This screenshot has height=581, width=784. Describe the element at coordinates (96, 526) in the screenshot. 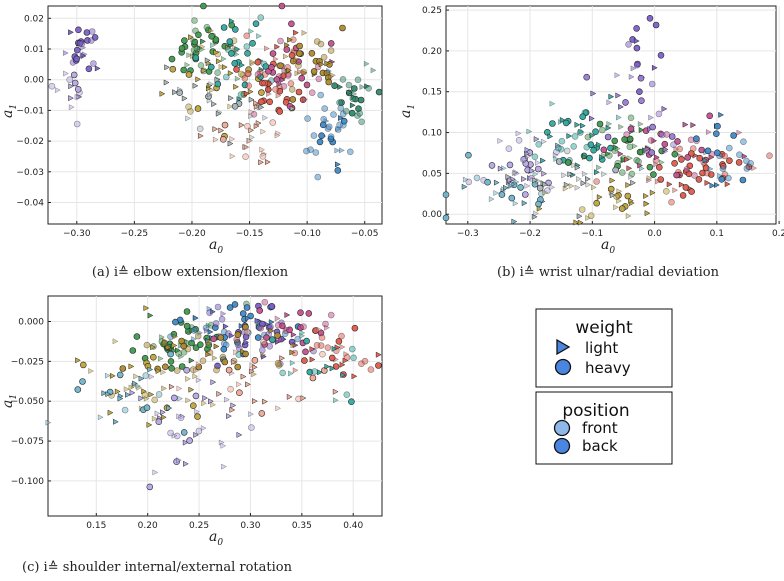

I see `x-tick-label: 0.15` at that location.